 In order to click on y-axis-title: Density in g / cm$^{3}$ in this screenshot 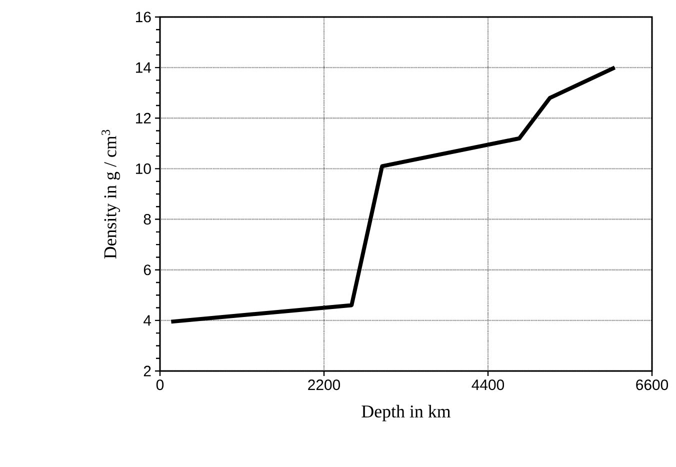, I will do `click(111, 194)`.